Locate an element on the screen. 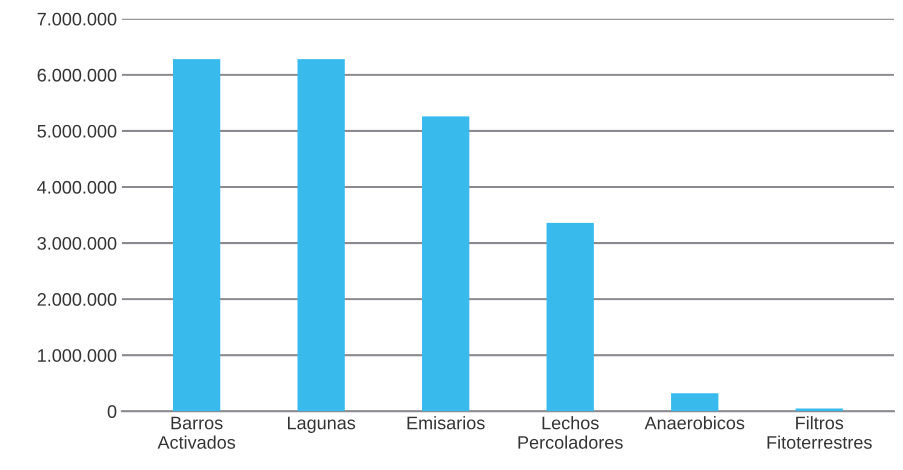  x-tick-label: Filtros Fitoterrestres is located at coordinates (820, 432).